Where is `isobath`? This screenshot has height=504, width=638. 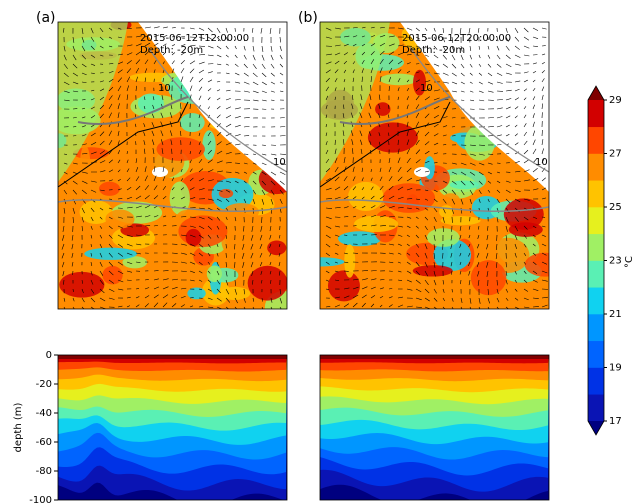 isobath is located at coordinates (172, 206).